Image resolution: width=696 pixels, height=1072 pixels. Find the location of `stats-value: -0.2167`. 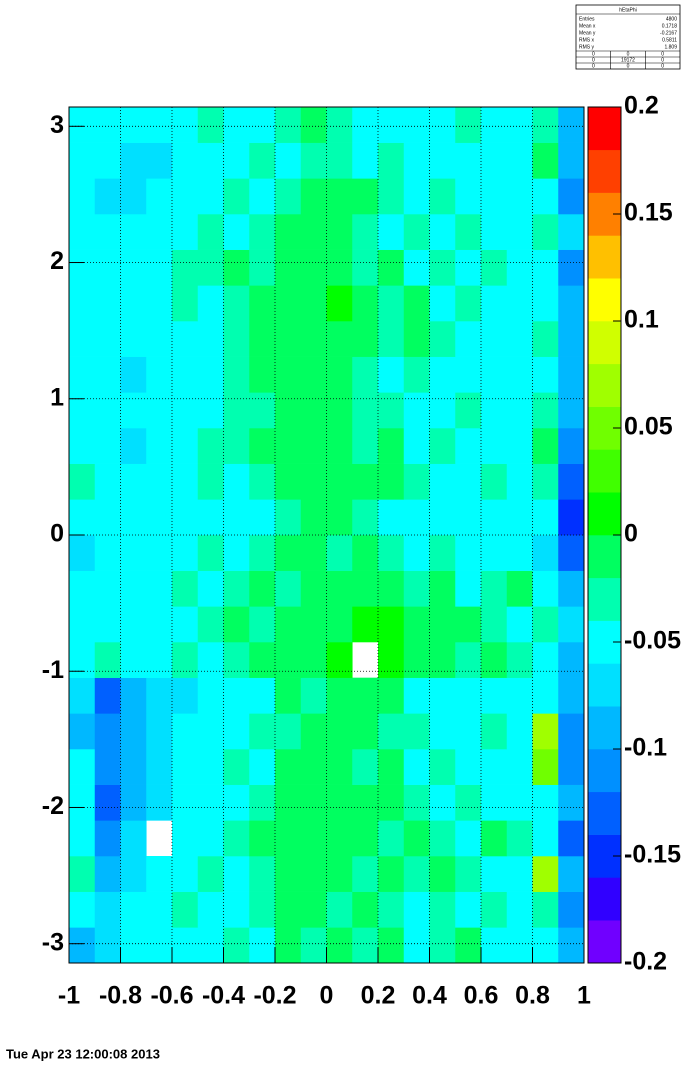

stats-value: -0.2167 is located at coordinates (668, 33).